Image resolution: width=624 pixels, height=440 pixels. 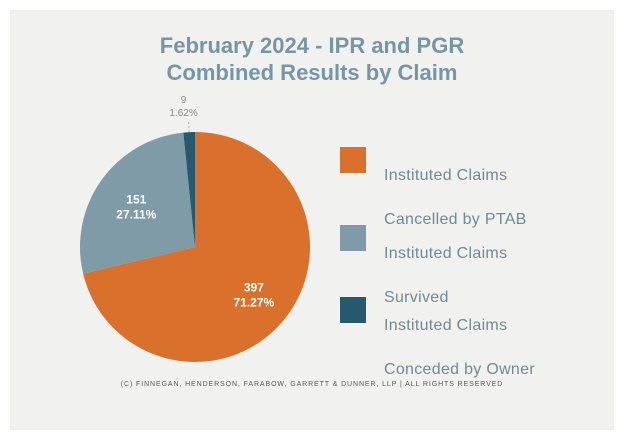 What do you see at coordinates (437, 348) in the screenshot?
I see `legend-item-conceded: Instituted Claims Conceded by Owner` at bounding box center [437, 348].